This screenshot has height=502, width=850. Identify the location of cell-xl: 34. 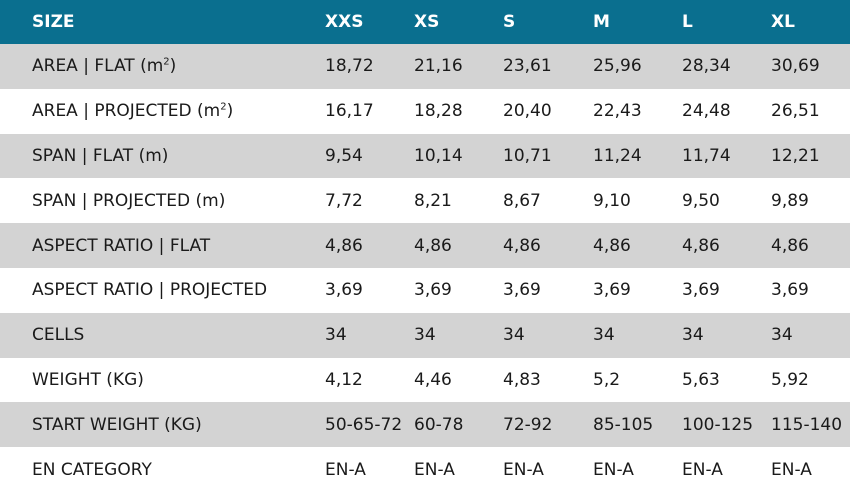
(810, 335).